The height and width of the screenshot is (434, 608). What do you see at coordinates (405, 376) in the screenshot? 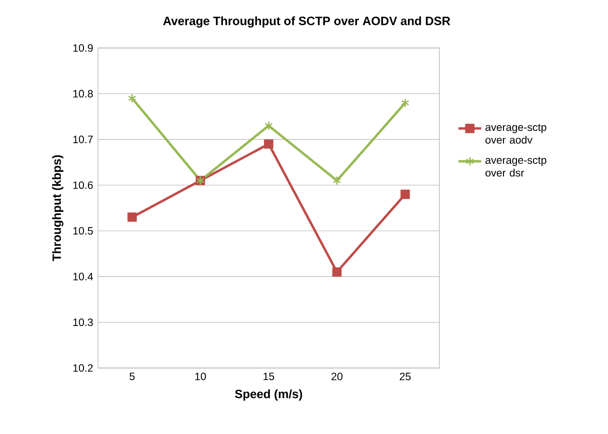
I see `x-tick-label: 25` at bounding box center [405, 376].